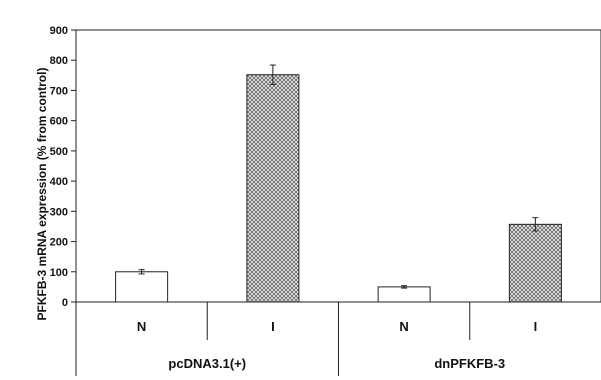 The width and height of the screenshot is (601, 380). What do you see at coordinates (59, 61) in the screenshot?
I see `y-tick-label: 800` at bounding box center [59, 61].